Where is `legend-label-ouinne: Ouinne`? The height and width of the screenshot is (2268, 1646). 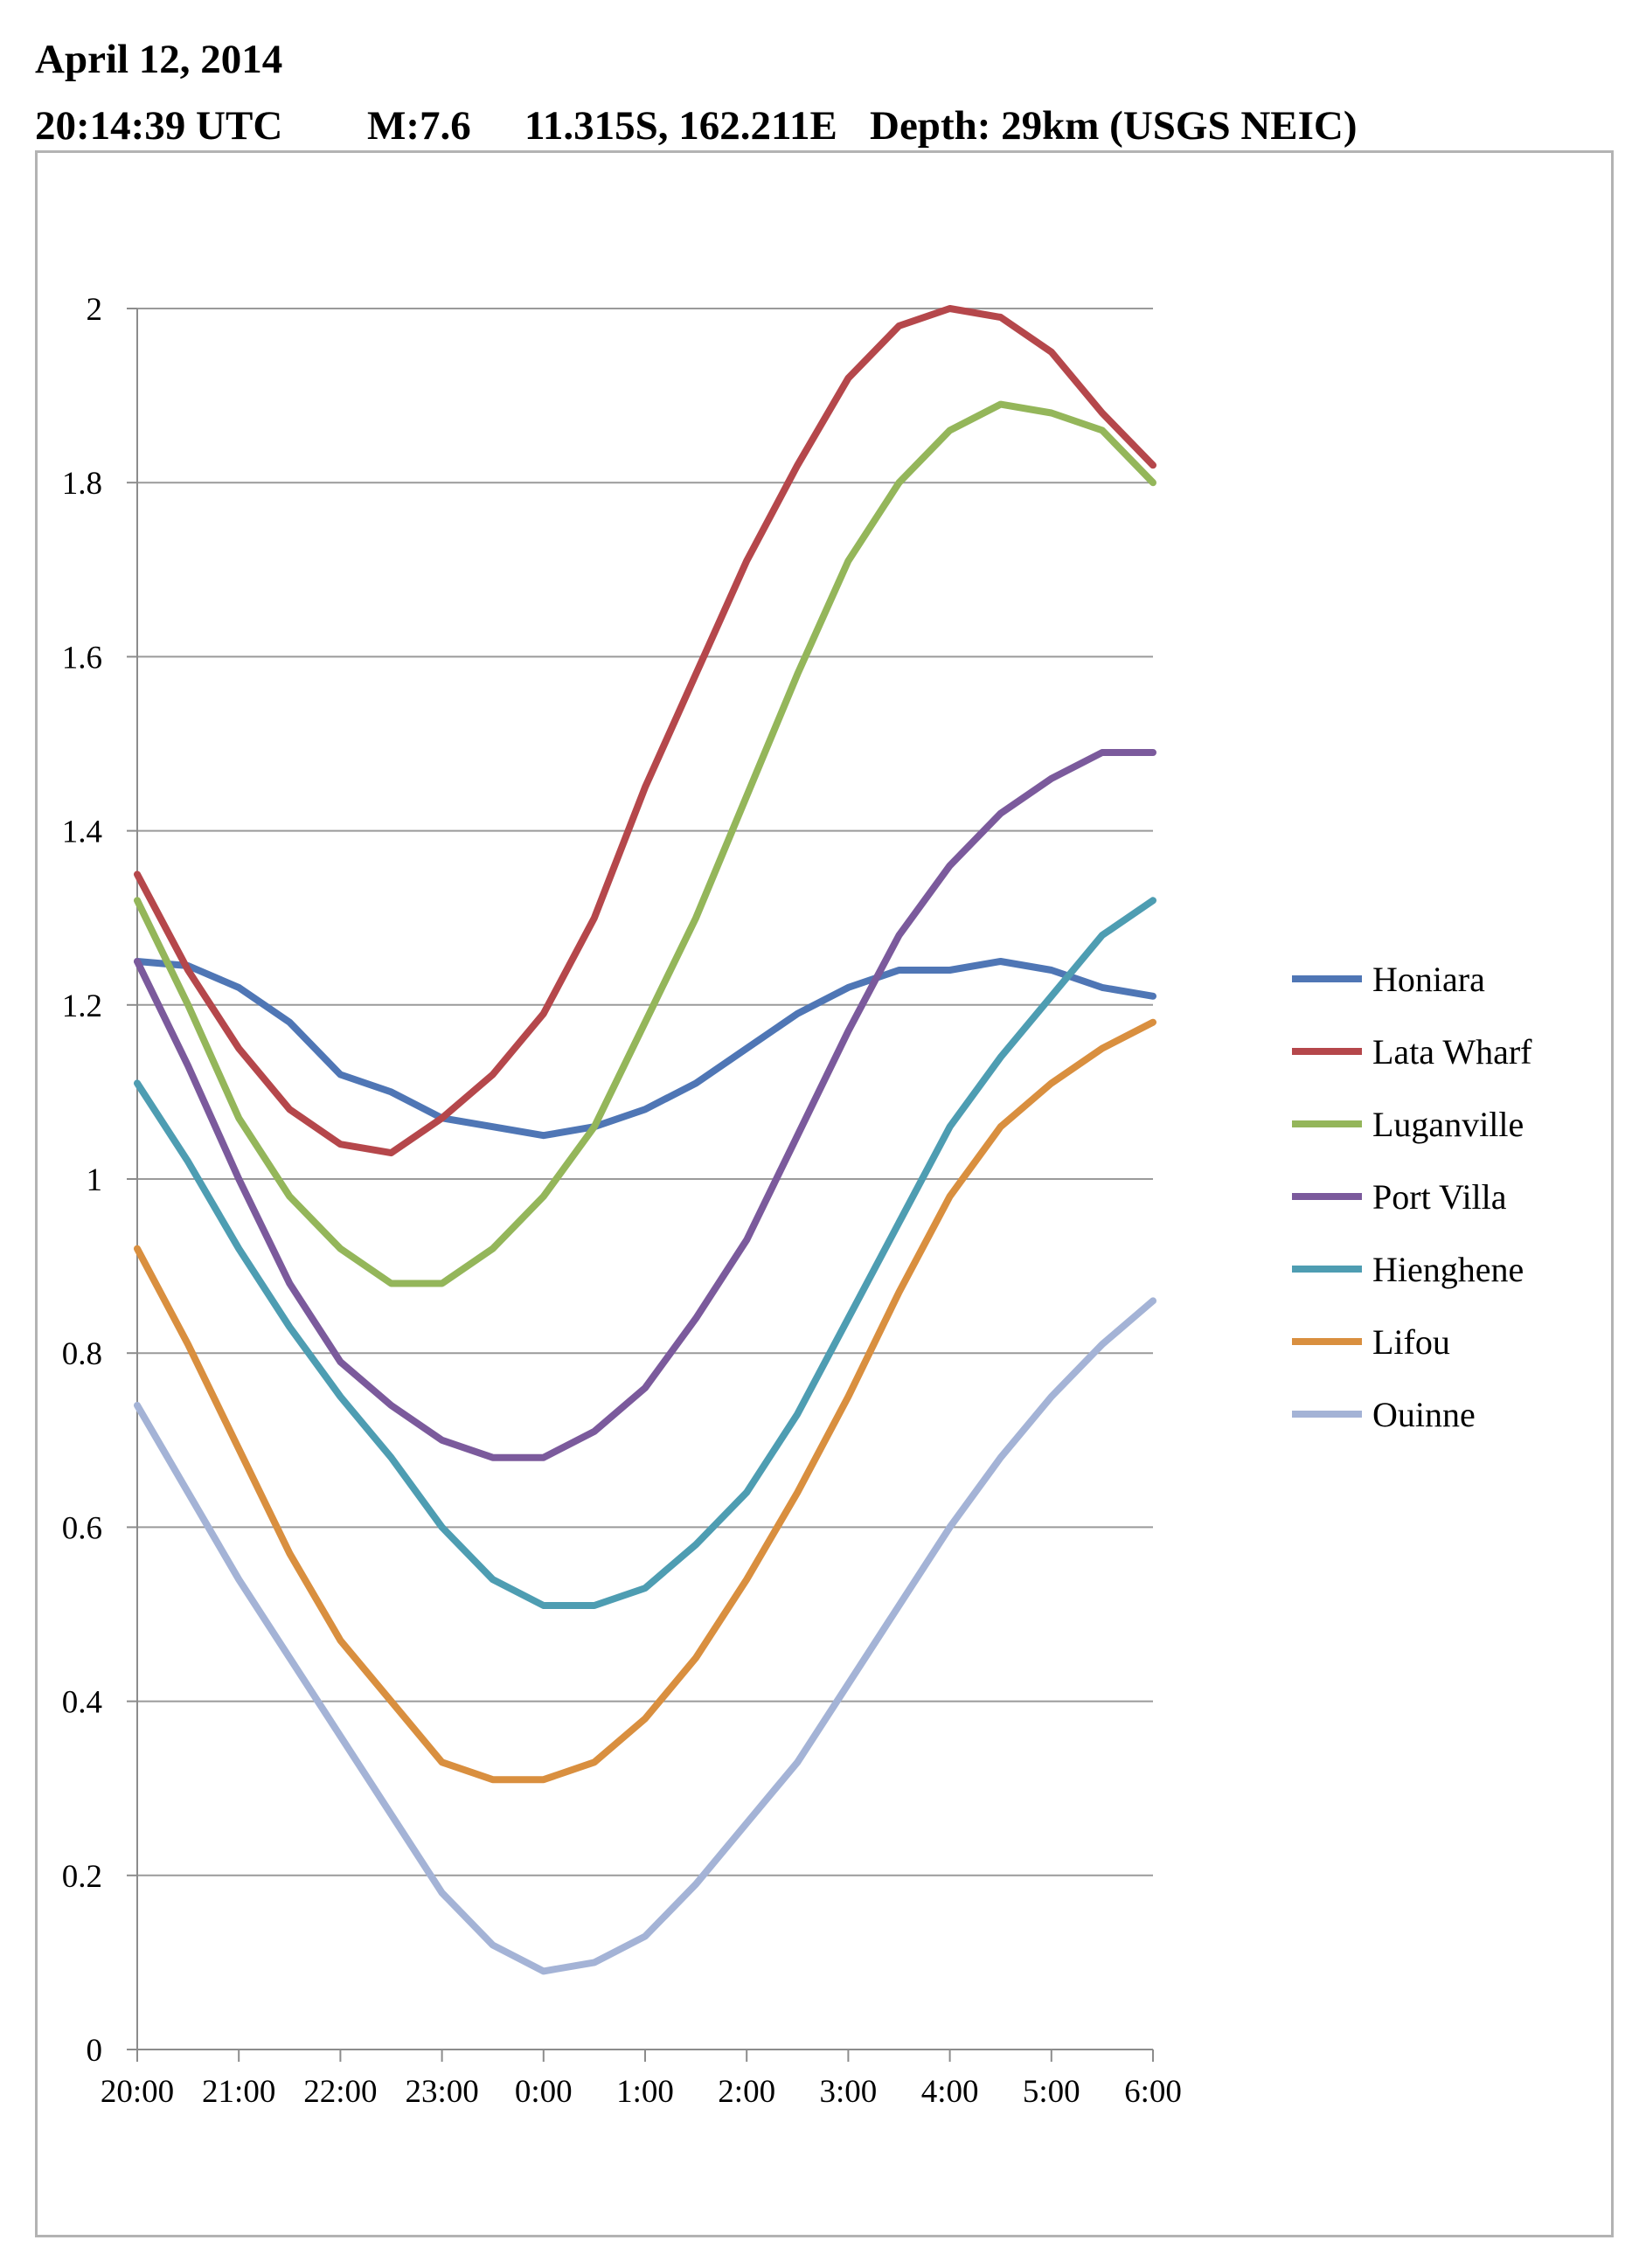
legend-label-ouinne: Ouinne is located at coordinates (1424, 1414).